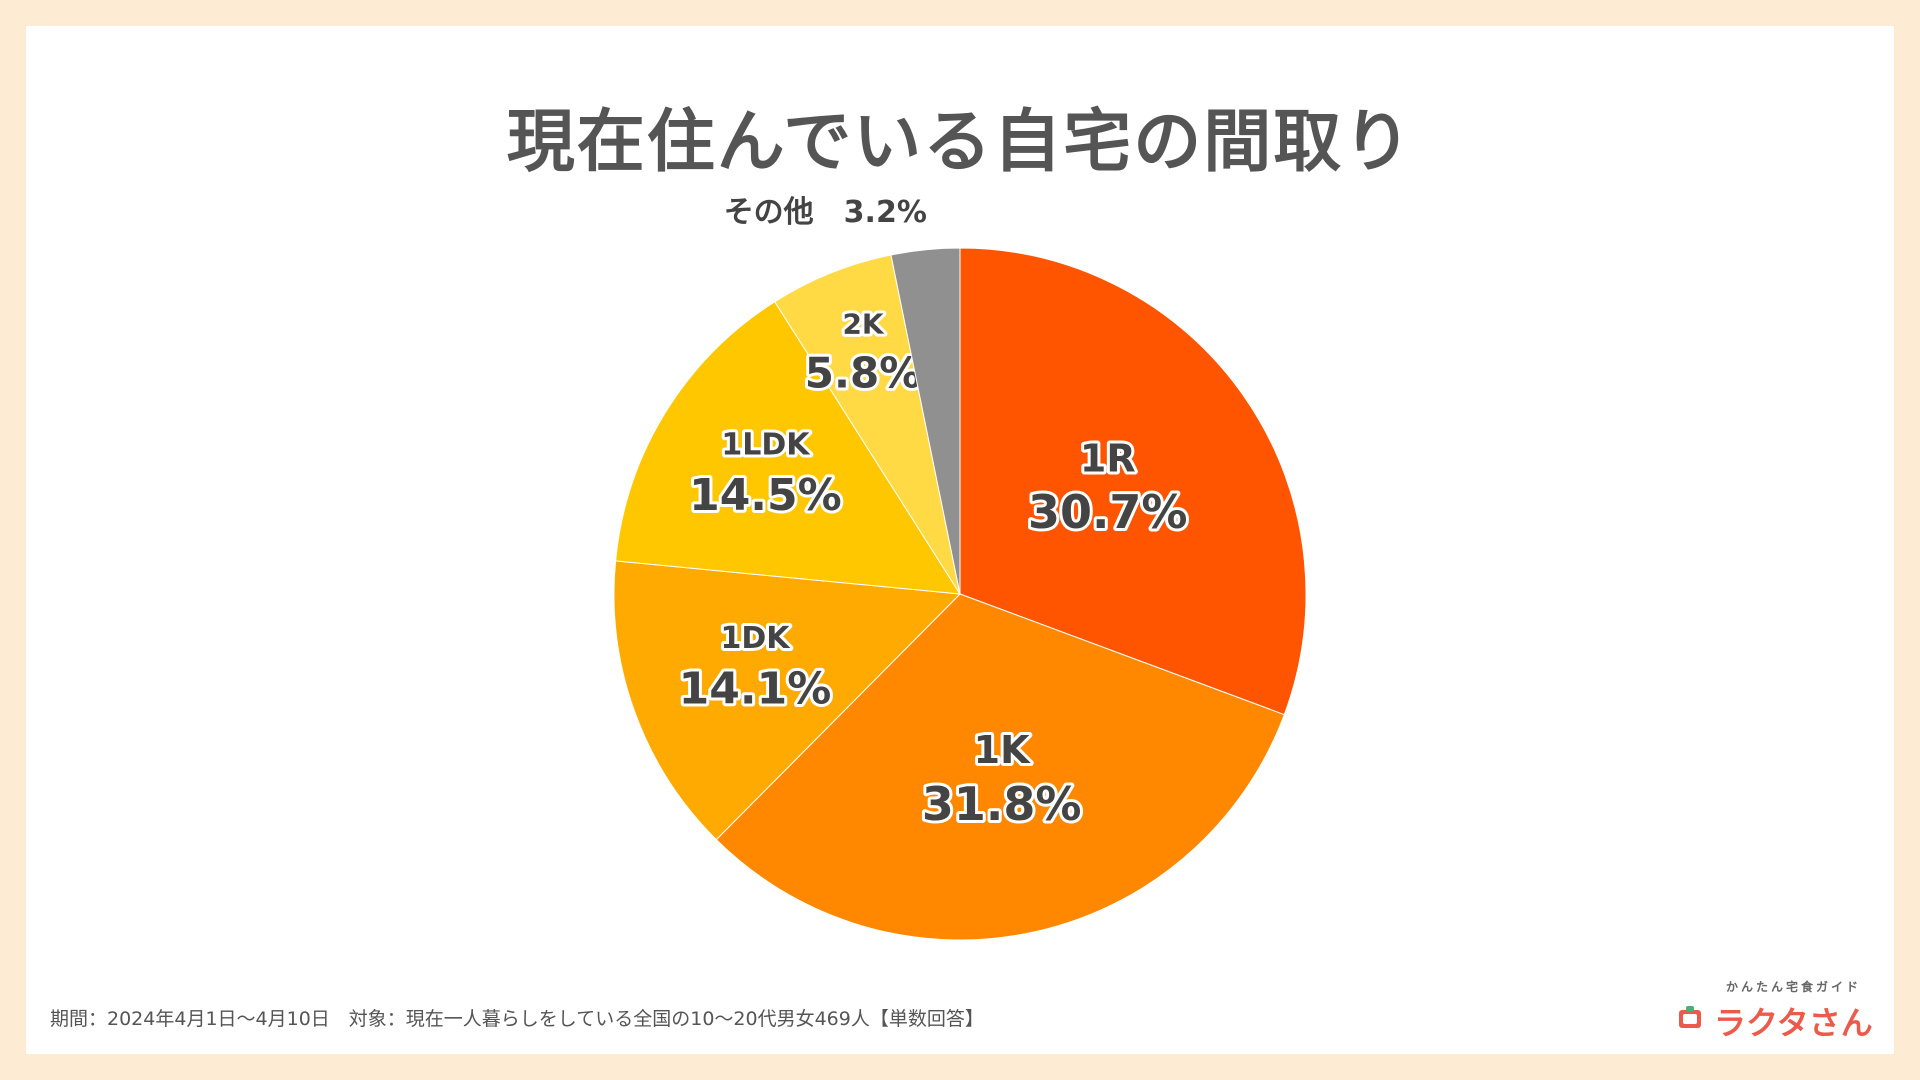 The image size is (1920, 1080). What do you see at coordinates (863, 372) in the screenshot?
I see `slice-value-2k: 5.8%` at bounding box center [863, 372].